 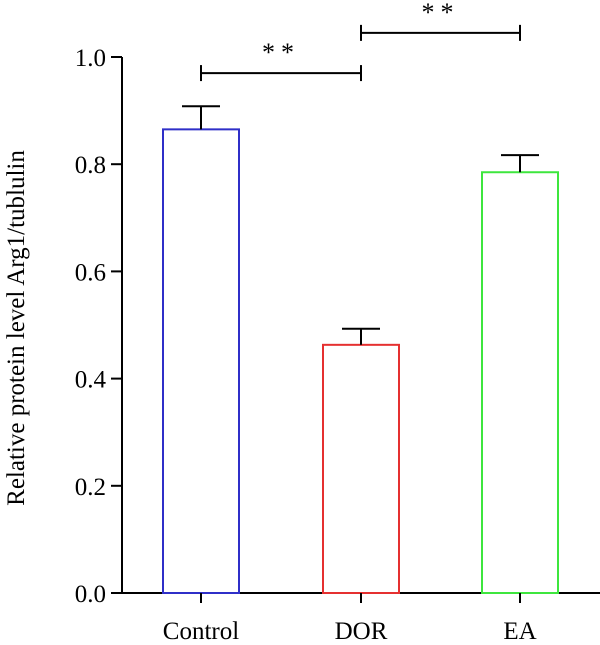 I want to click on y-tick-label: 0.8, so click(x=90, y=165).